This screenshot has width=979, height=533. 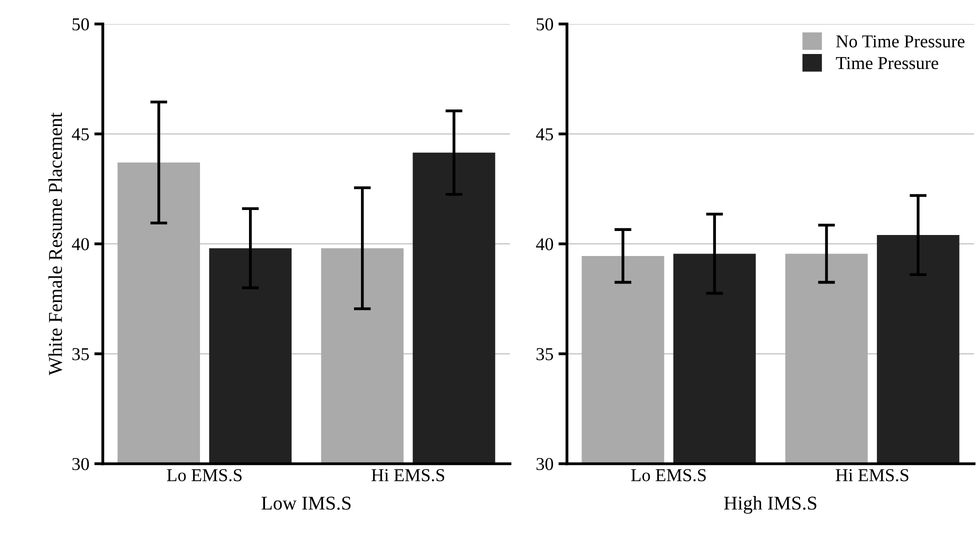 What do you see at coordinates (770, 505) in the screenshot?
I see `x-axis-title: High IMS.S` at bounding box center [770, 505].